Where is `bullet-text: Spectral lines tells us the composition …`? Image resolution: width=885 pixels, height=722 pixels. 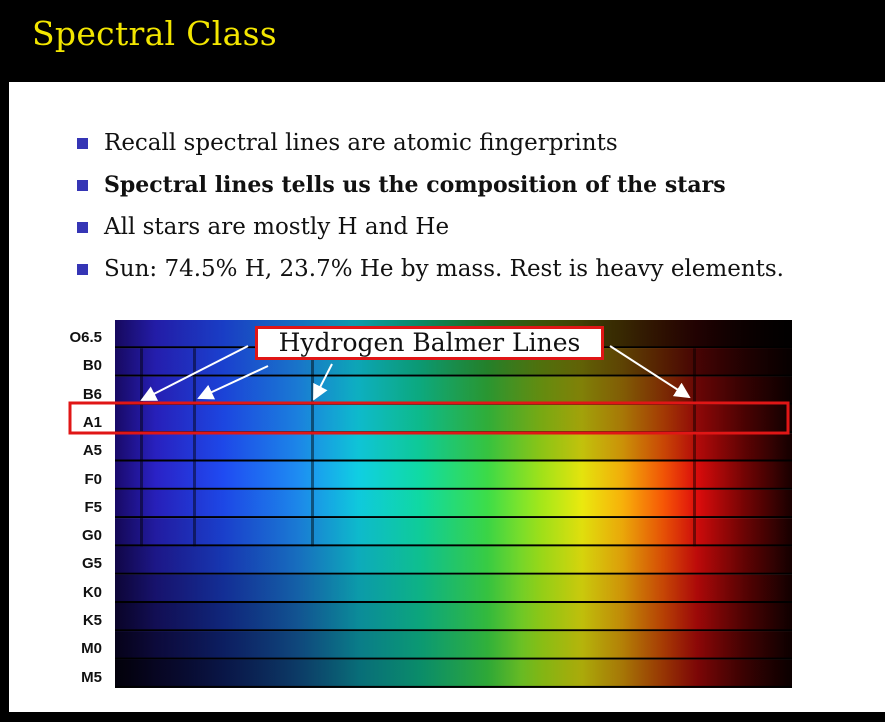
bullet-text: Spectral lines tells us the composition … is located at coordinates (415, 185).